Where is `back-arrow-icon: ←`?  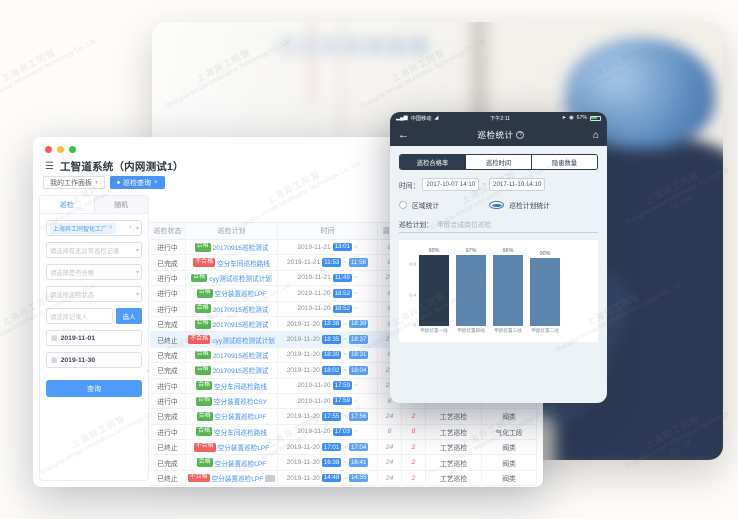 back-arrow-icon: ← is located at coordinates (403, 135).